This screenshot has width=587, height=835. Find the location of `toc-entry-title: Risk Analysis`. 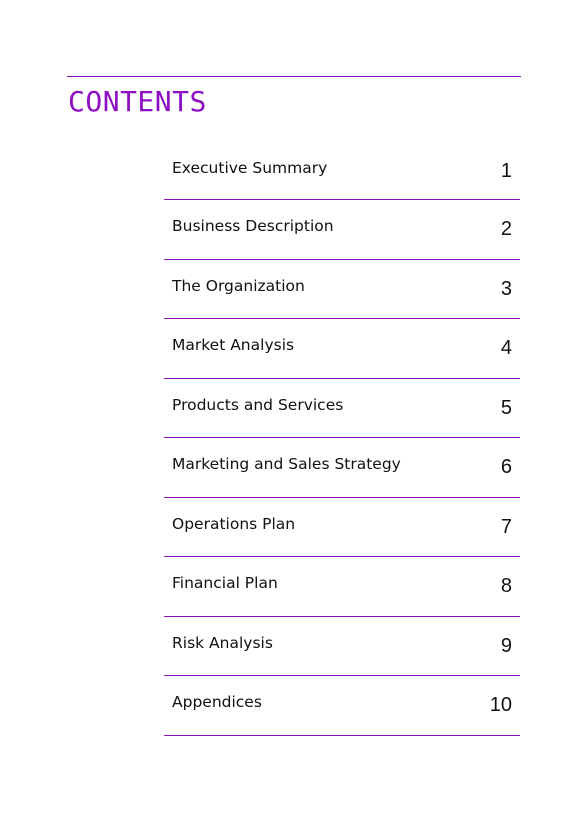

toc-entry-title: Risk Analysis is located at coordinates (222, 642).